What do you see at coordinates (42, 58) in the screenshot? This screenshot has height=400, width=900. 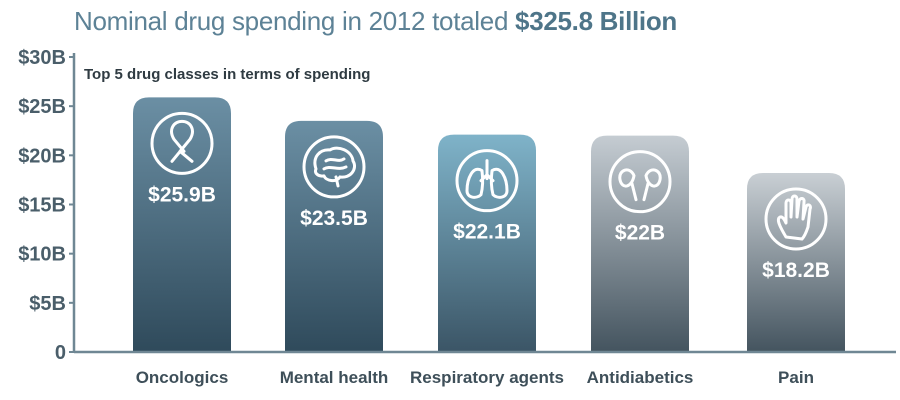 I see `y-tick-label: $30B` at bounding box center [42, 58].